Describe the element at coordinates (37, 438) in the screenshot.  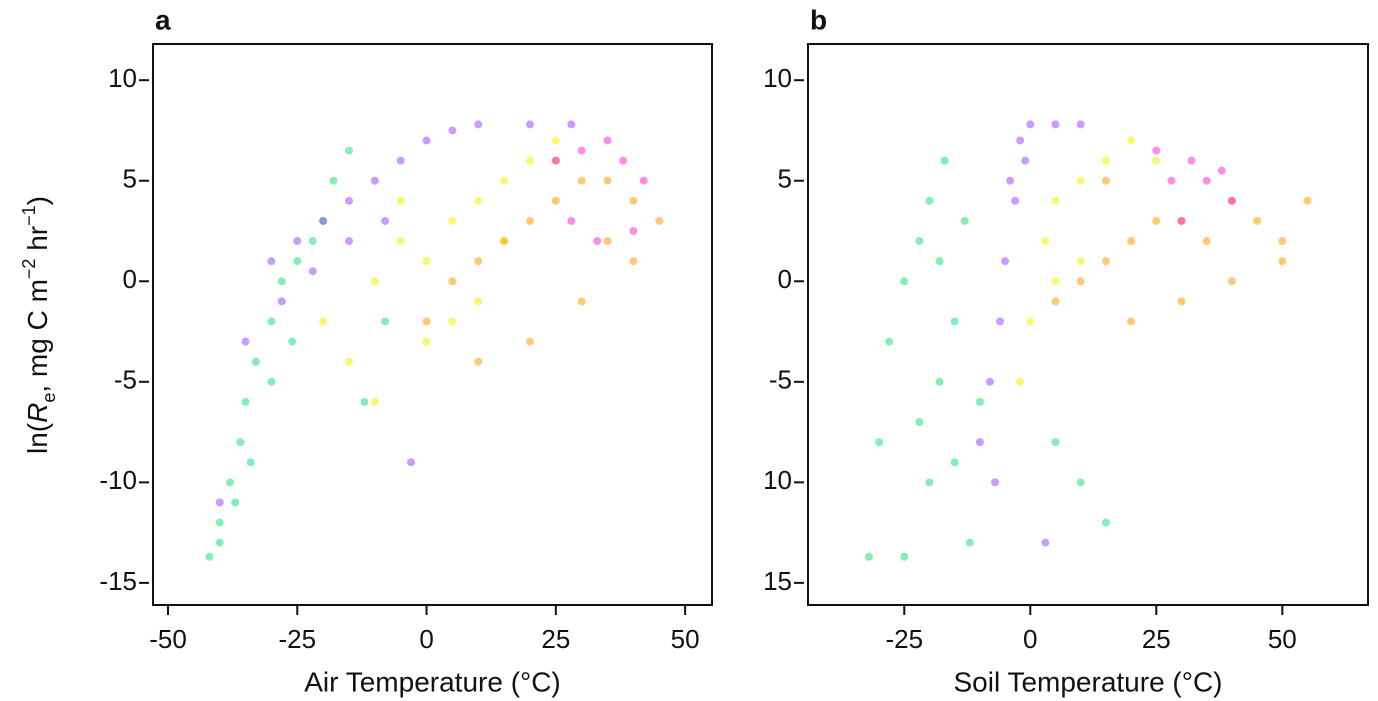
I see `y-label-part: ln(` at that location.